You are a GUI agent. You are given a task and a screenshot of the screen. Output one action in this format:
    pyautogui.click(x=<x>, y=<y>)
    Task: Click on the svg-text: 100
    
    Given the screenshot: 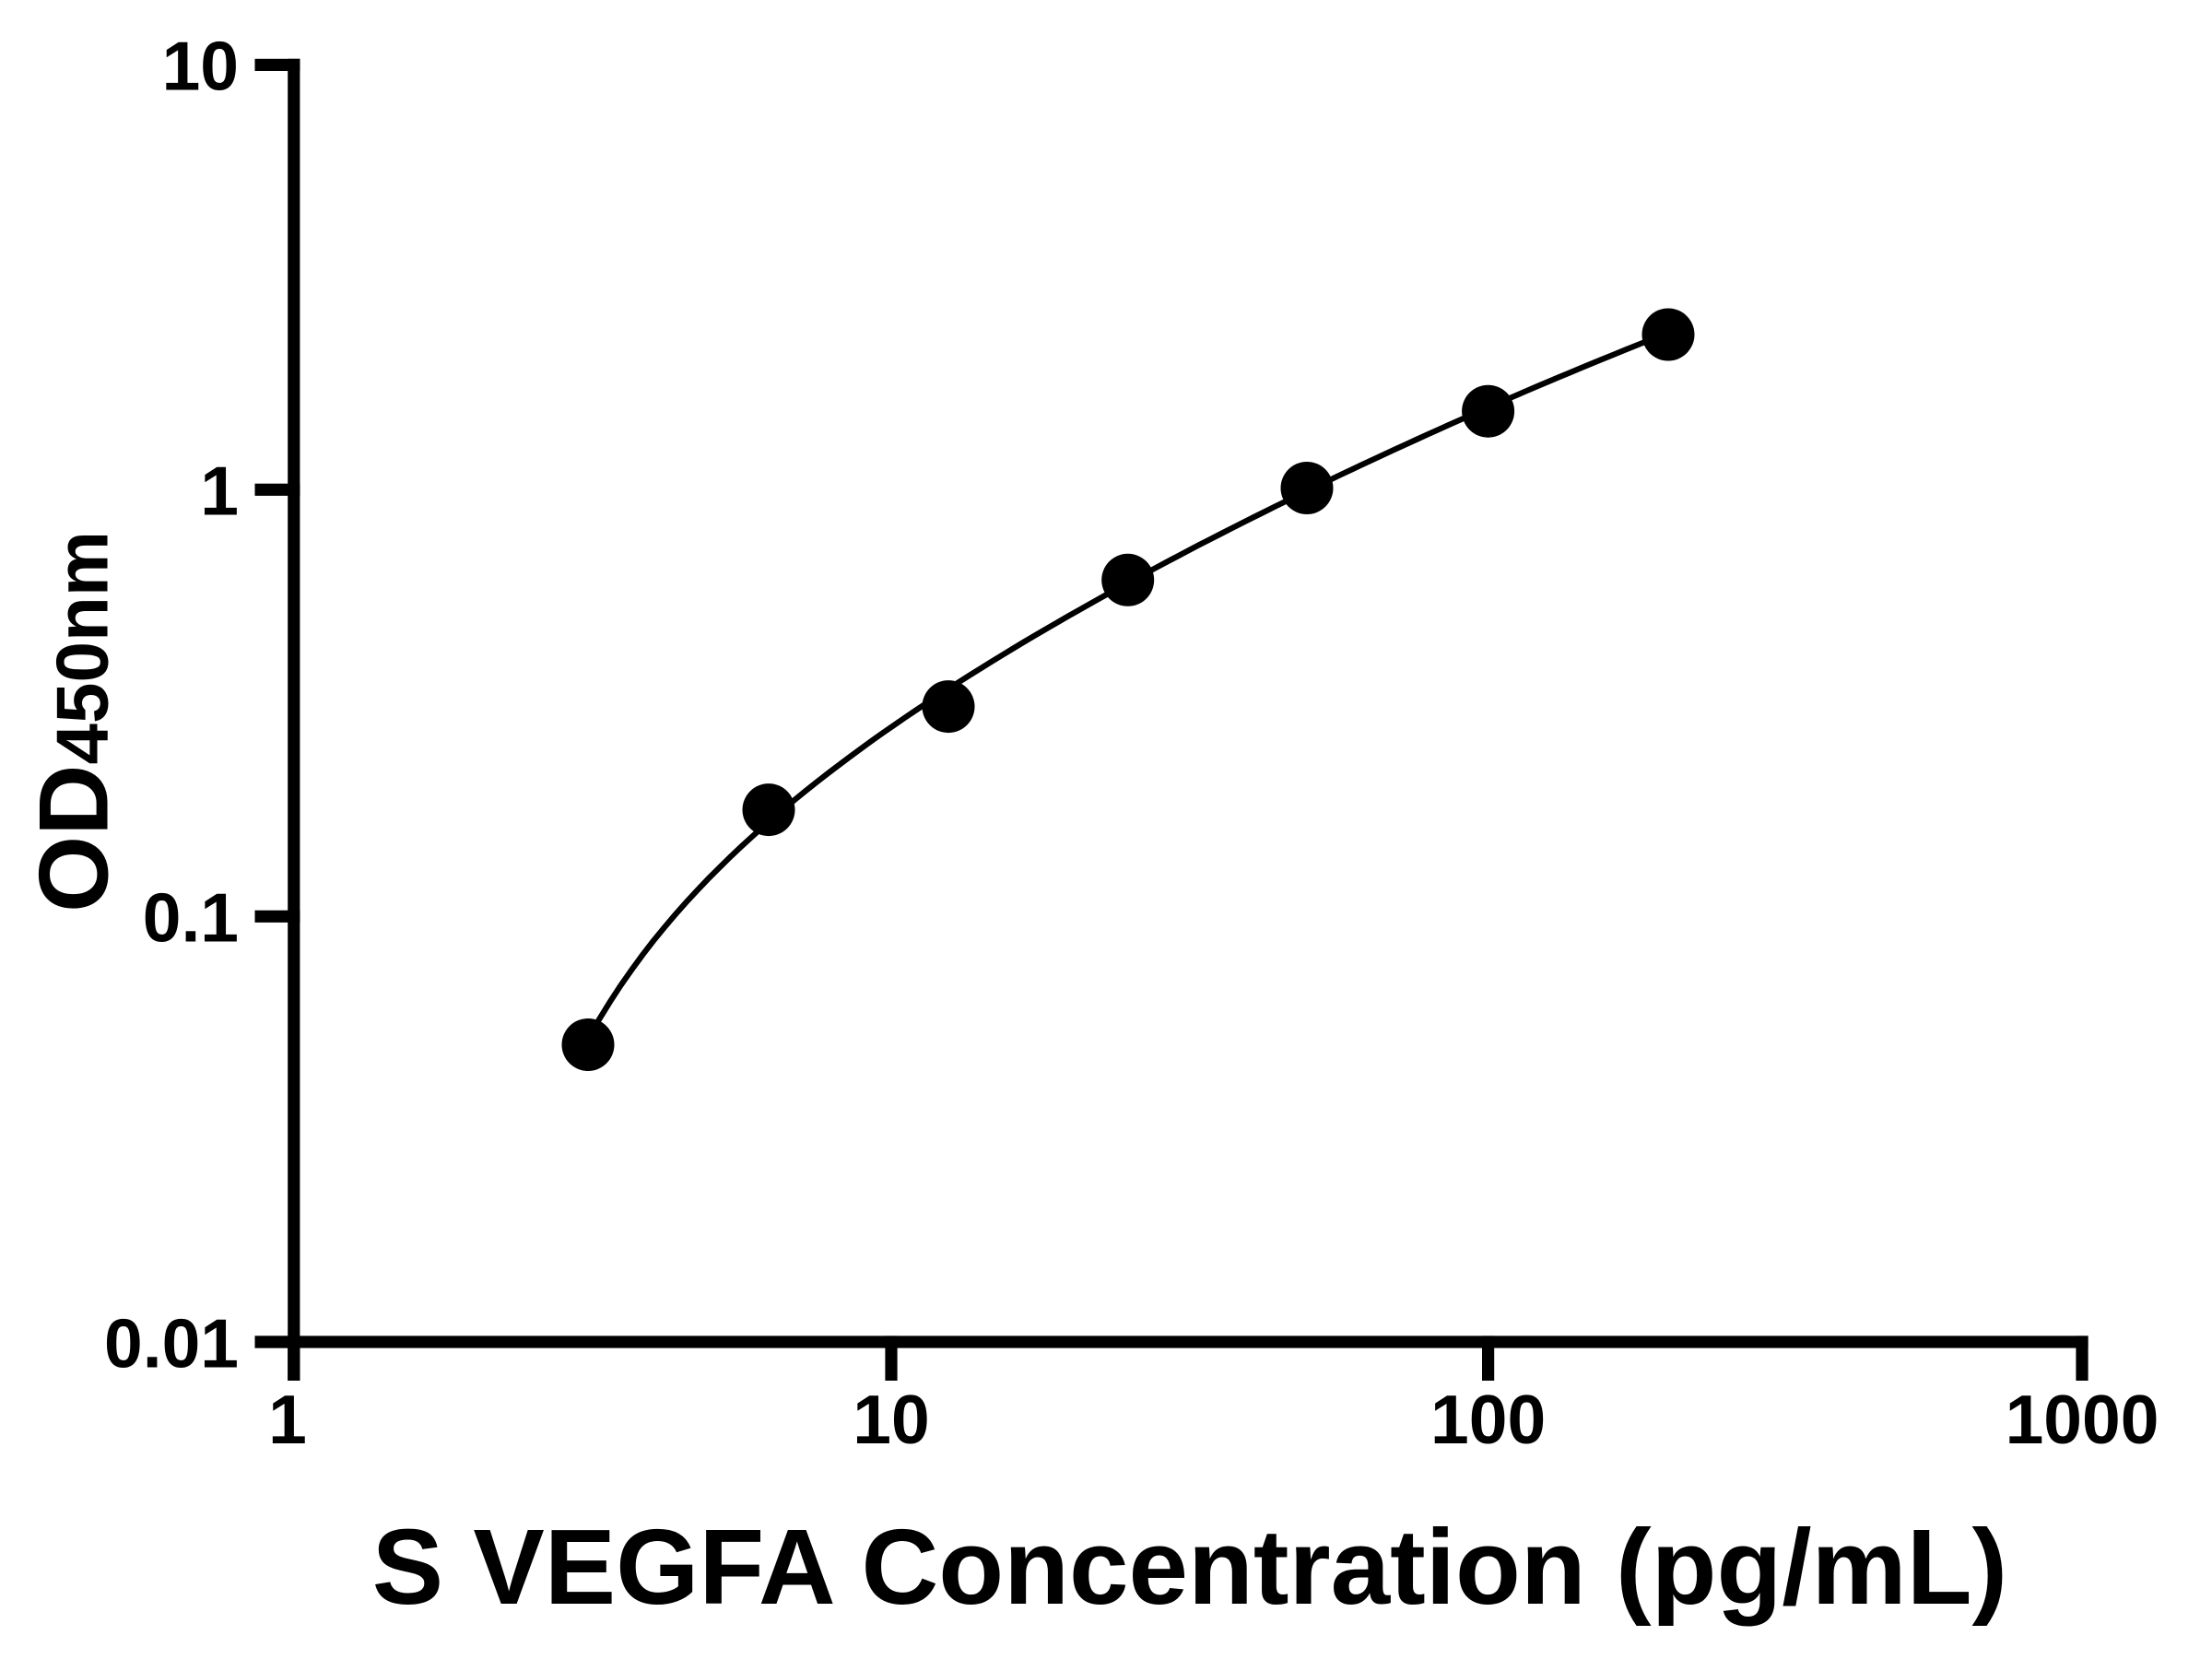 What is the action you would take?
    pyautogui.click(x=1488, y=1419)
    